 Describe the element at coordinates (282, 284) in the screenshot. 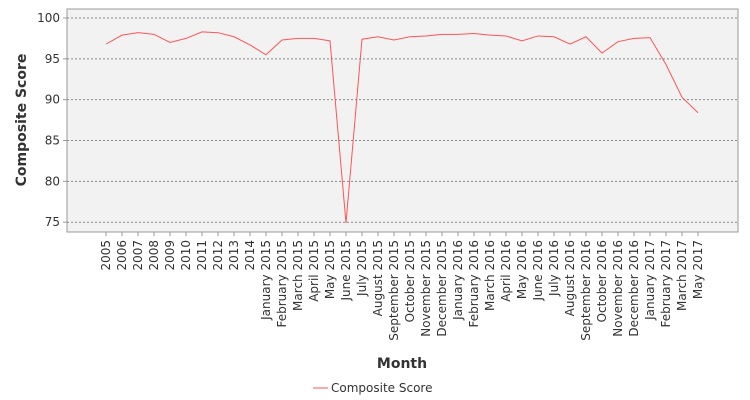

I see `x-tick-label: February 2015` at that location.